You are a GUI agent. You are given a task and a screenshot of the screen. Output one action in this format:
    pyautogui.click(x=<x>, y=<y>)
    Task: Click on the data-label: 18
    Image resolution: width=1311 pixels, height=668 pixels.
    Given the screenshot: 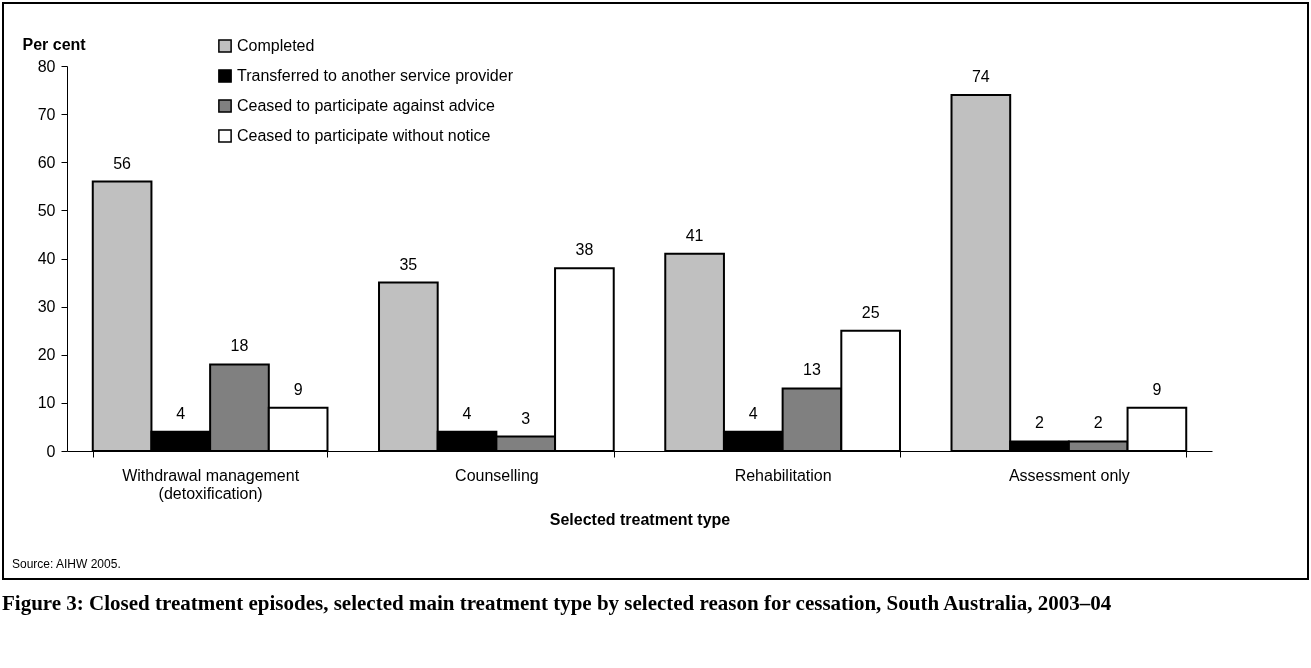 What is the action you would take?
    pyautogui.click(x=239, y=346)
    